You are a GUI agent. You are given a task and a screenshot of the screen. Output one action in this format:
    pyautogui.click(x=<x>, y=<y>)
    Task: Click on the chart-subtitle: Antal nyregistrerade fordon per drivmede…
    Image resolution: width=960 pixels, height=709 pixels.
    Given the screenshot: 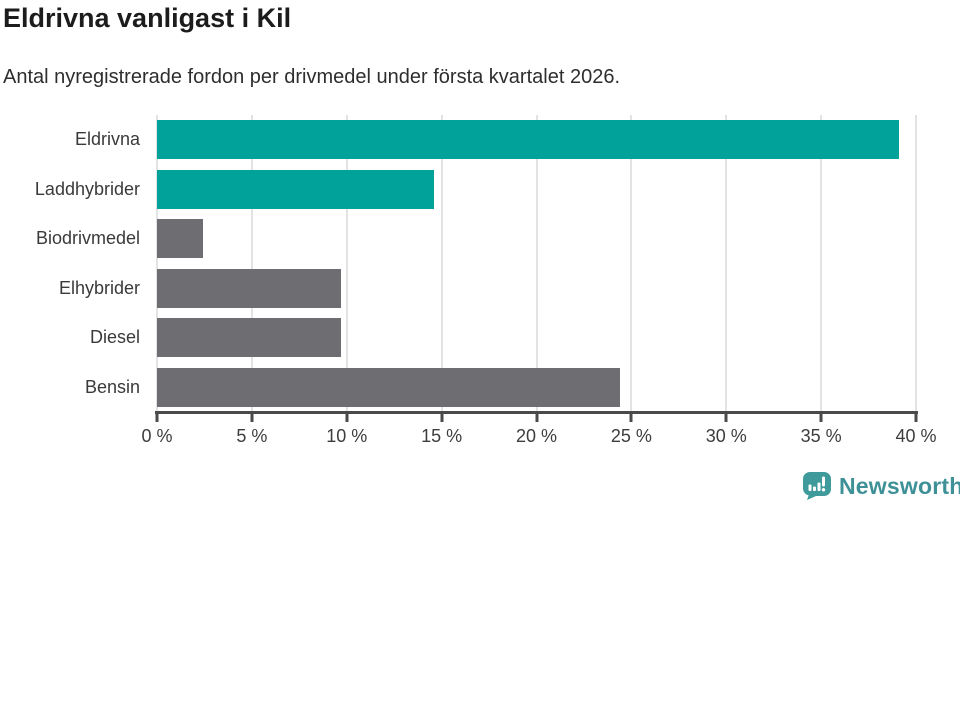 What is the action you would take?
    pyautogui.click(x=312, y=77)
    